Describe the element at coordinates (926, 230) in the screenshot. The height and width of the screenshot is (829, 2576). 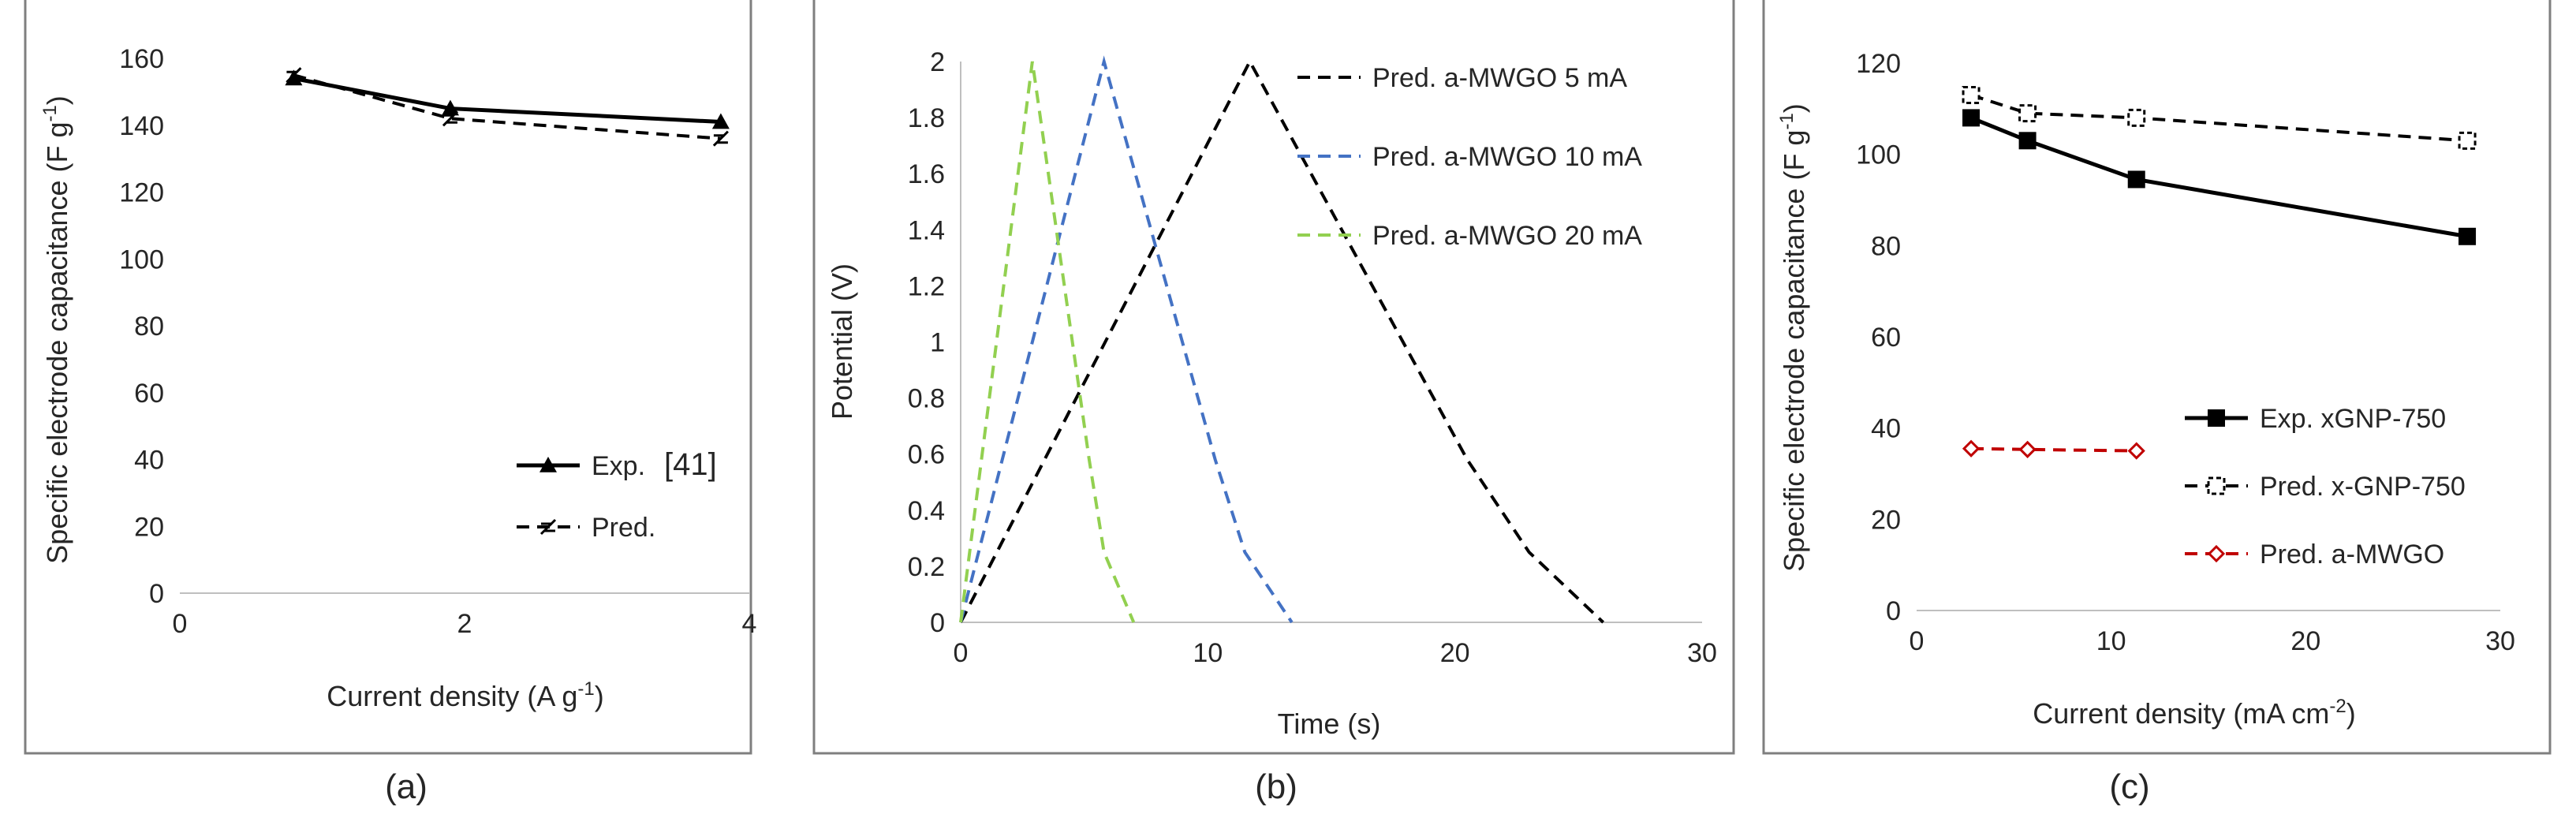
I see `panel-b-y-tick-label: 1.4` at that location.